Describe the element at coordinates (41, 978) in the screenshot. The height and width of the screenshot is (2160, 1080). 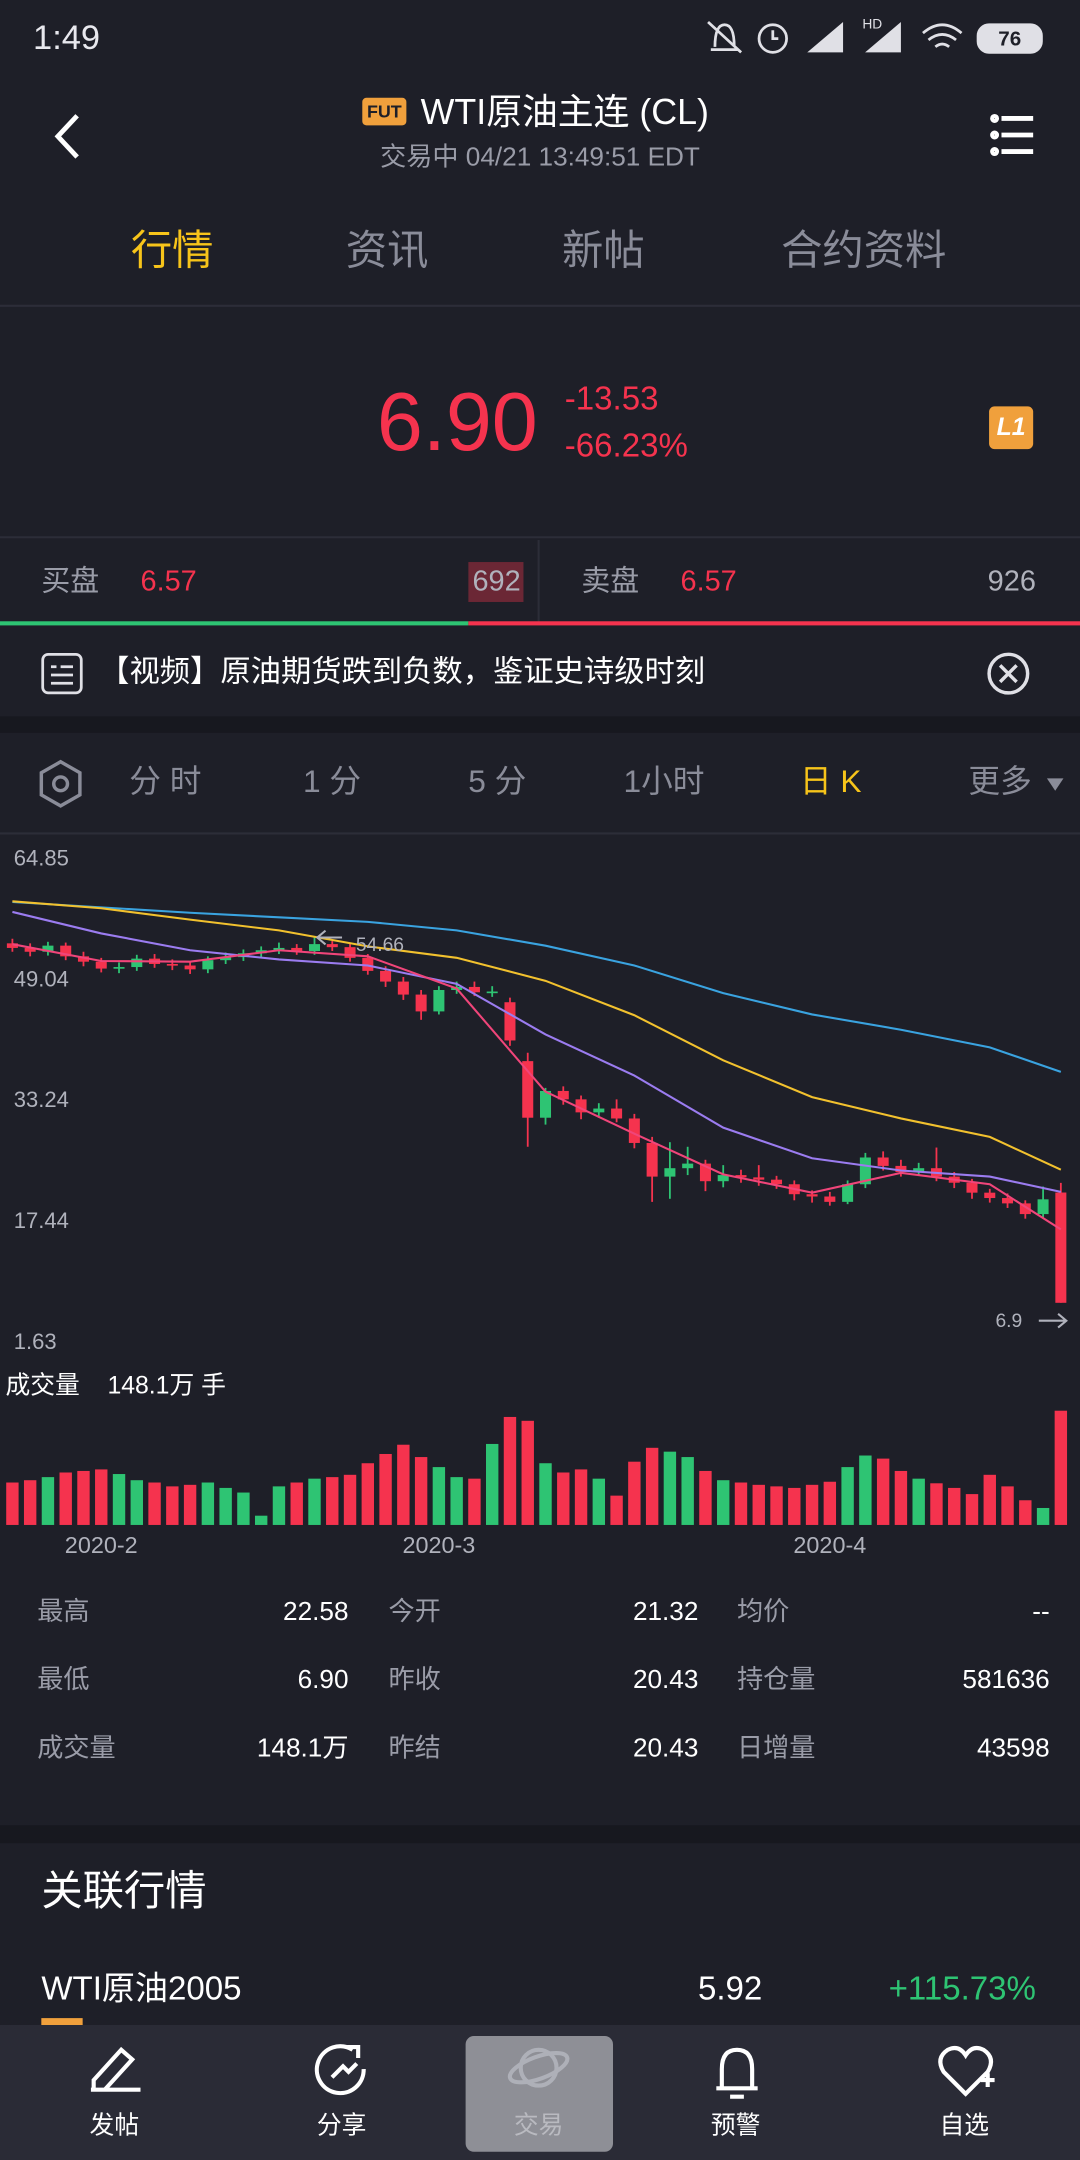
I see `y-tick-label: 49.04` at that location.